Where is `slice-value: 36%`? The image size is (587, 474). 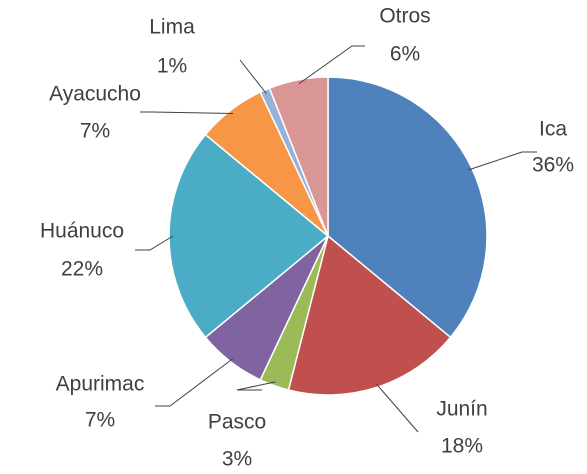 slice-value: 36% is located at coordinates (553, 165).